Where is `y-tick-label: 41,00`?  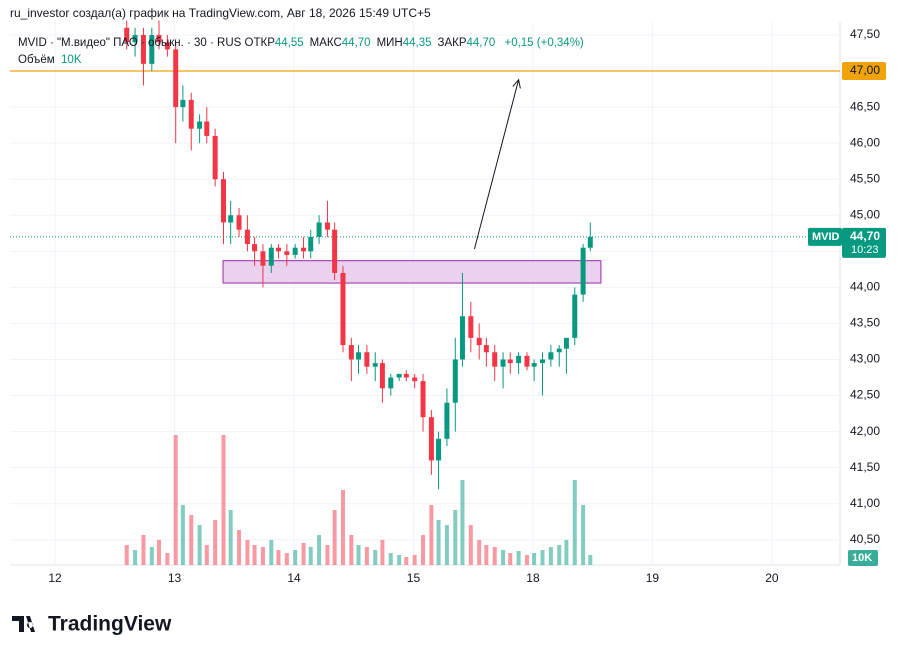
y-tick-label: 41,00 is located at coordinates (865, 503).